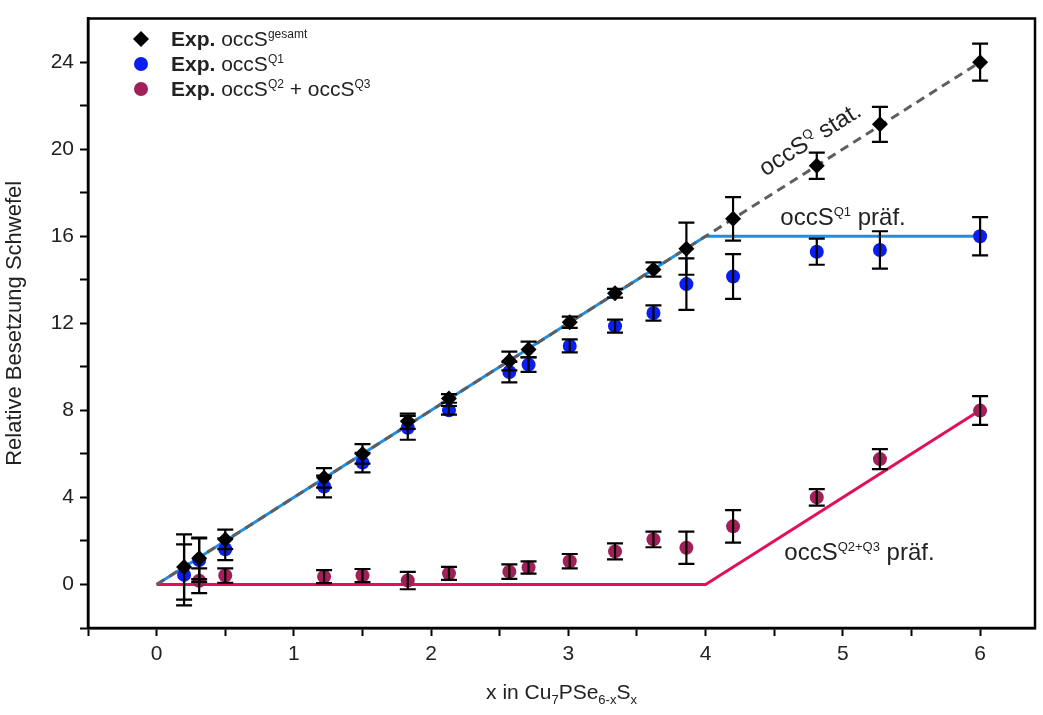 The height and width of the screenshot is (715, 1043). Describe the element at coordinates (14, 323) in the screenshot. I see `y-axis-title: Relative Besetzung Schwefel` at that location.